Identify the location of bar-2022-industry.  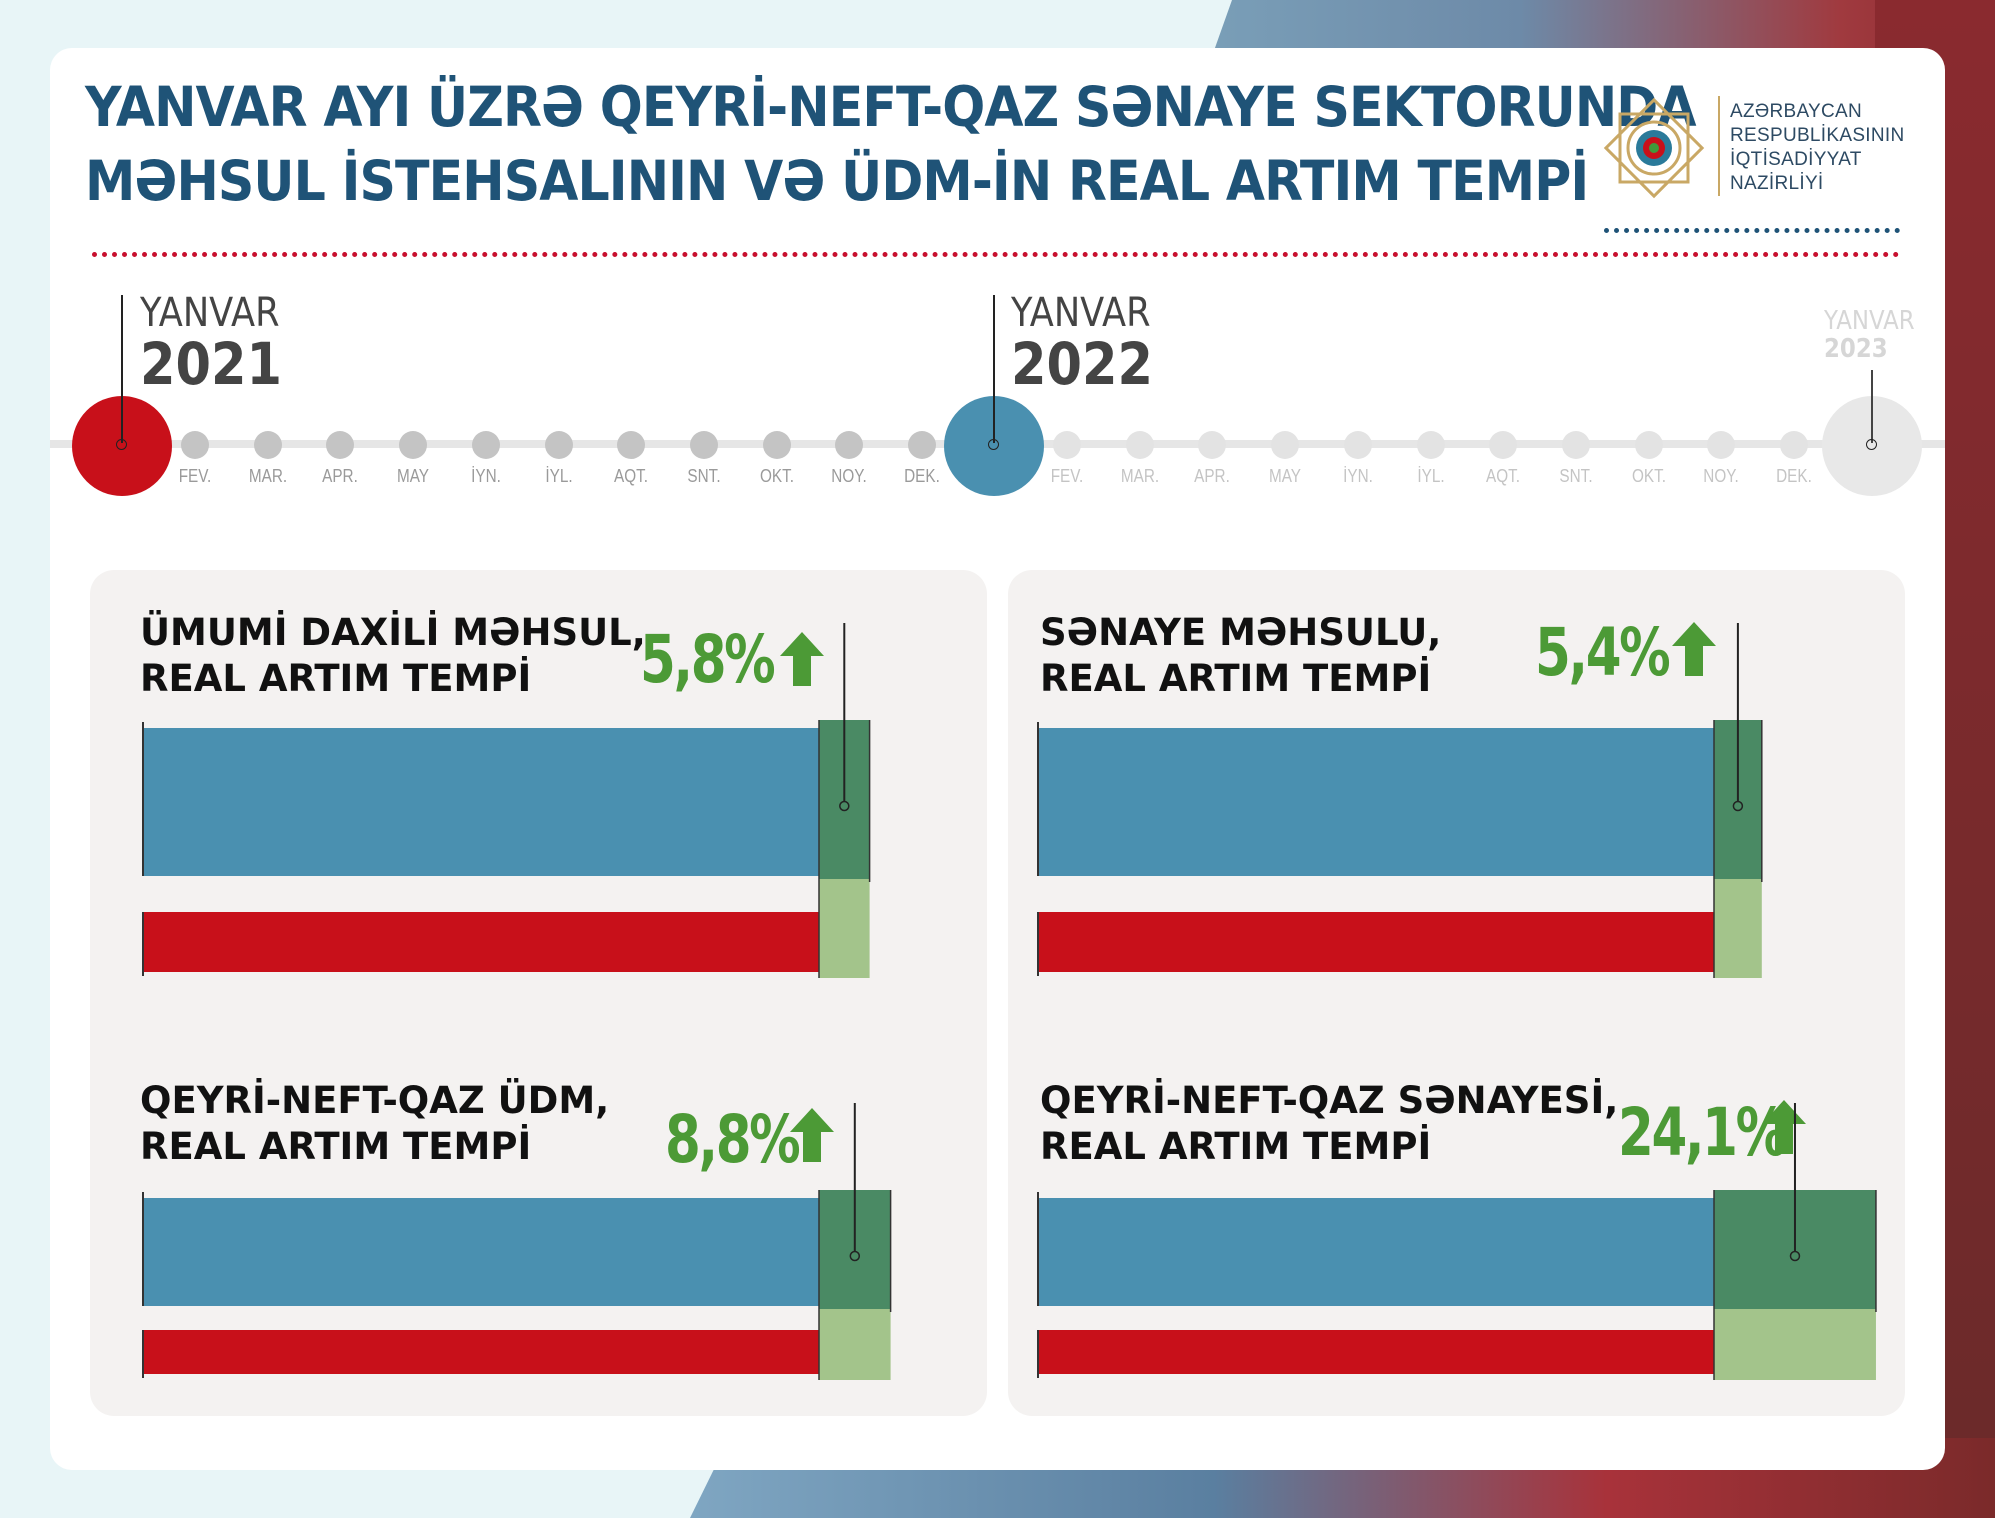
(1376, 802).